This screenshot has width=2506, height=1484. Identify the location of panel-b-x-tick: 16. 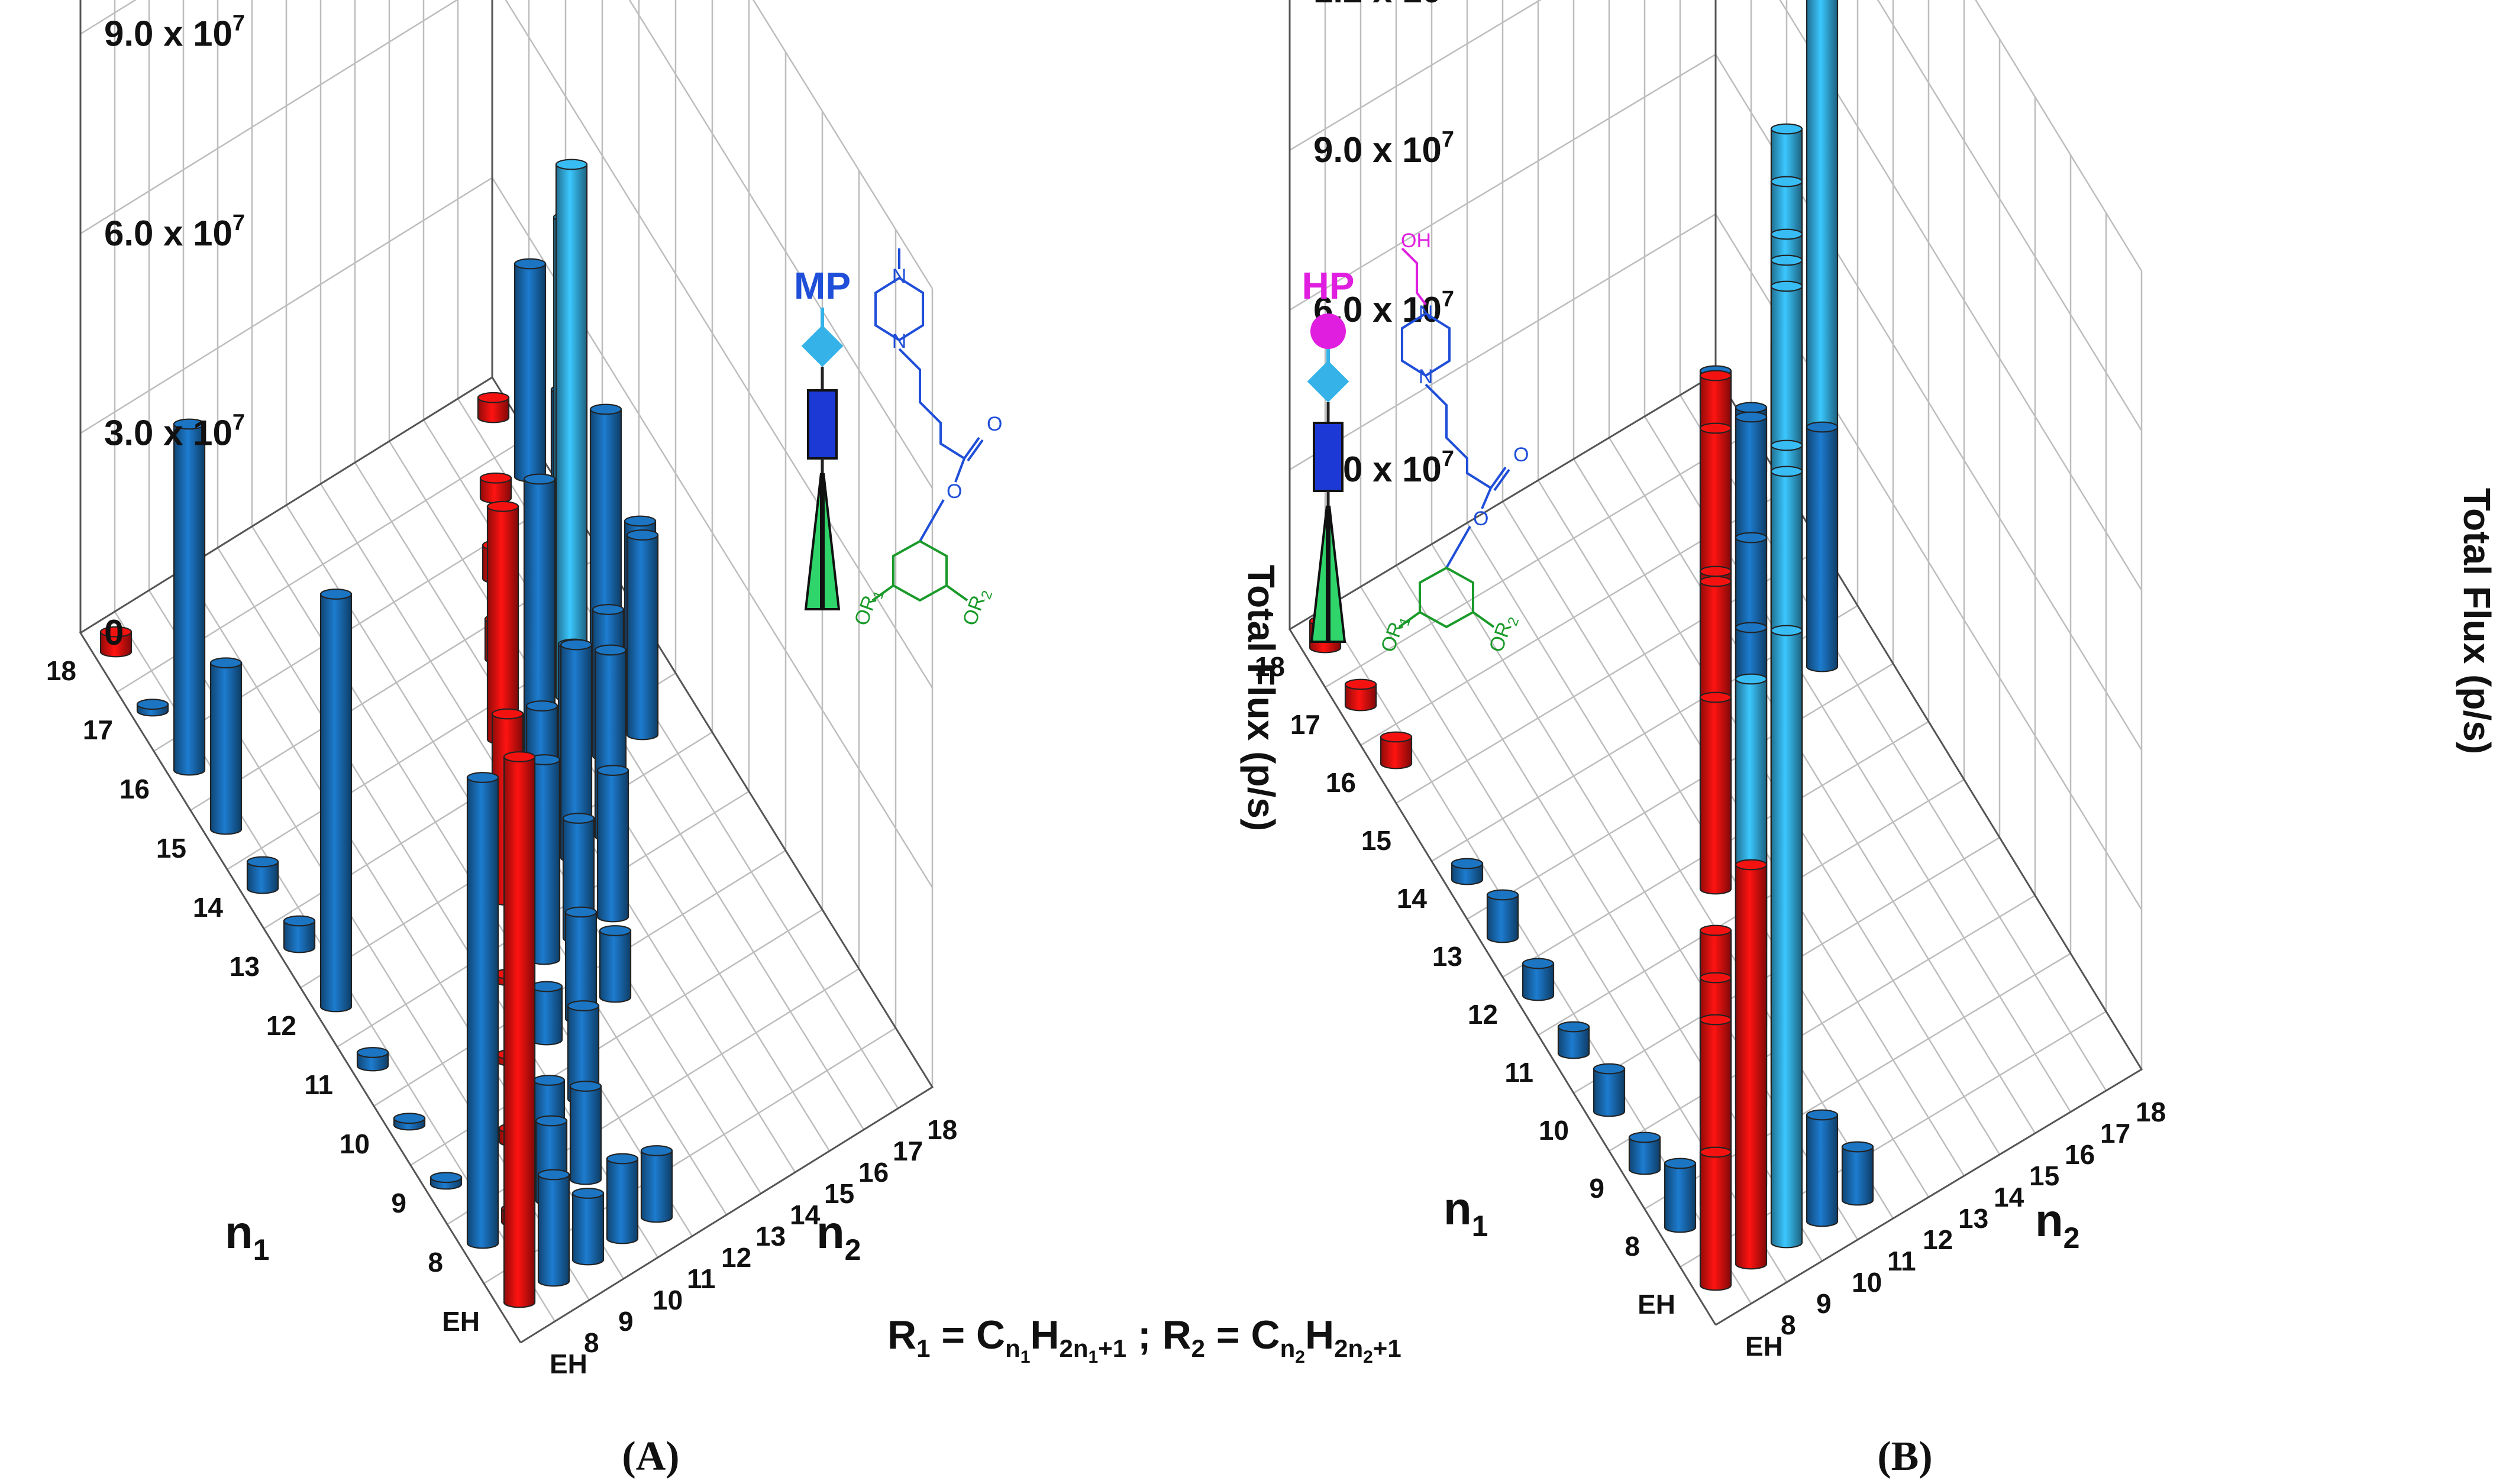
(1341, 782).